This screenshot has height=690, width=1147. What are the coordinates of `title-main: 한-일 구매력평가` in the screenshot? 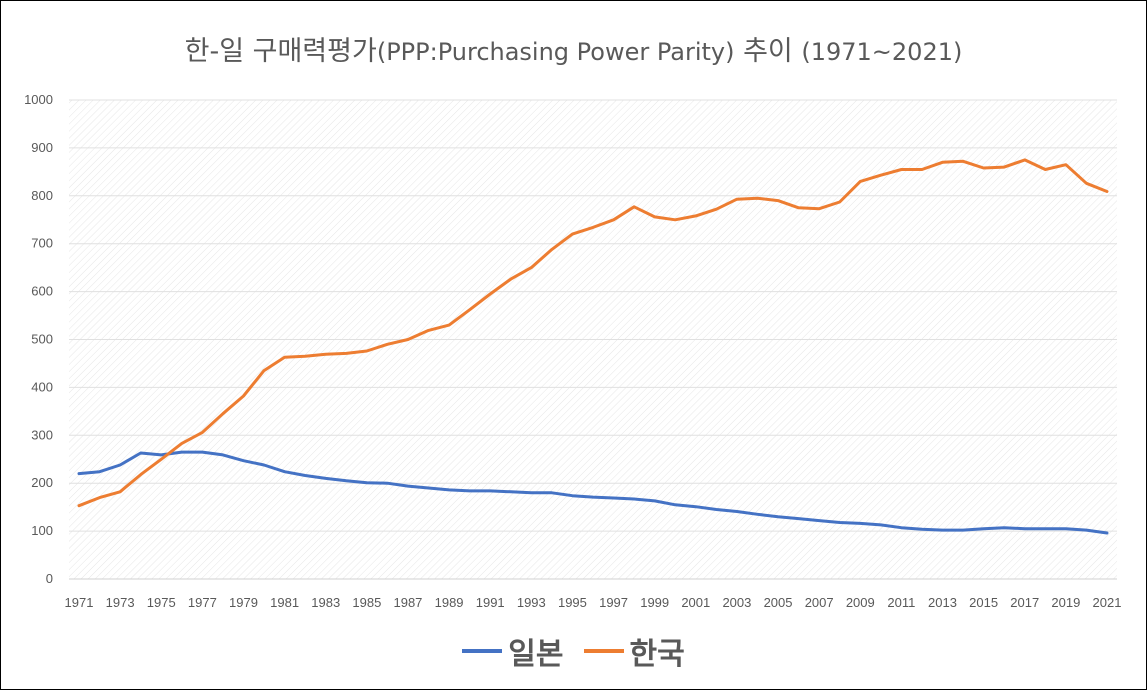 It's located at (280, 51).